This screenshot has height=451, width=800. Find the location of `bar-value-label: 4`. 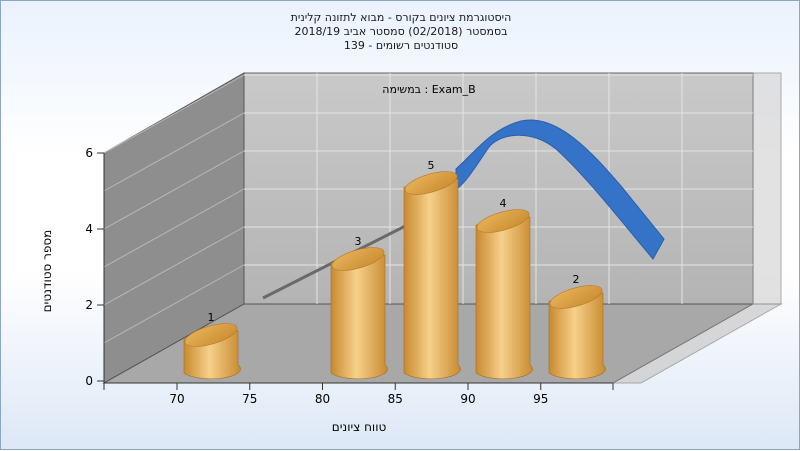

bar-value-label: 4 is located at coordinates (503, 203).